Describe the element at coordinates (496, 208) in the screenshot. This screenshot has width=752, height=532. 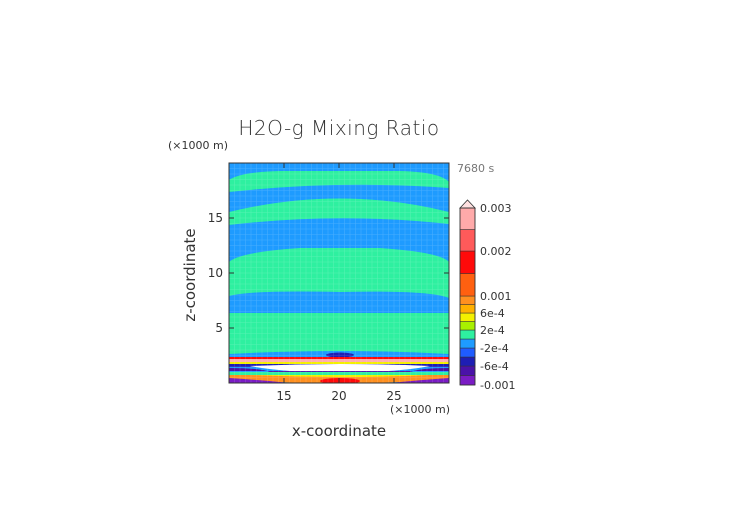
I see `colorbar-label: 0.003` at that location.